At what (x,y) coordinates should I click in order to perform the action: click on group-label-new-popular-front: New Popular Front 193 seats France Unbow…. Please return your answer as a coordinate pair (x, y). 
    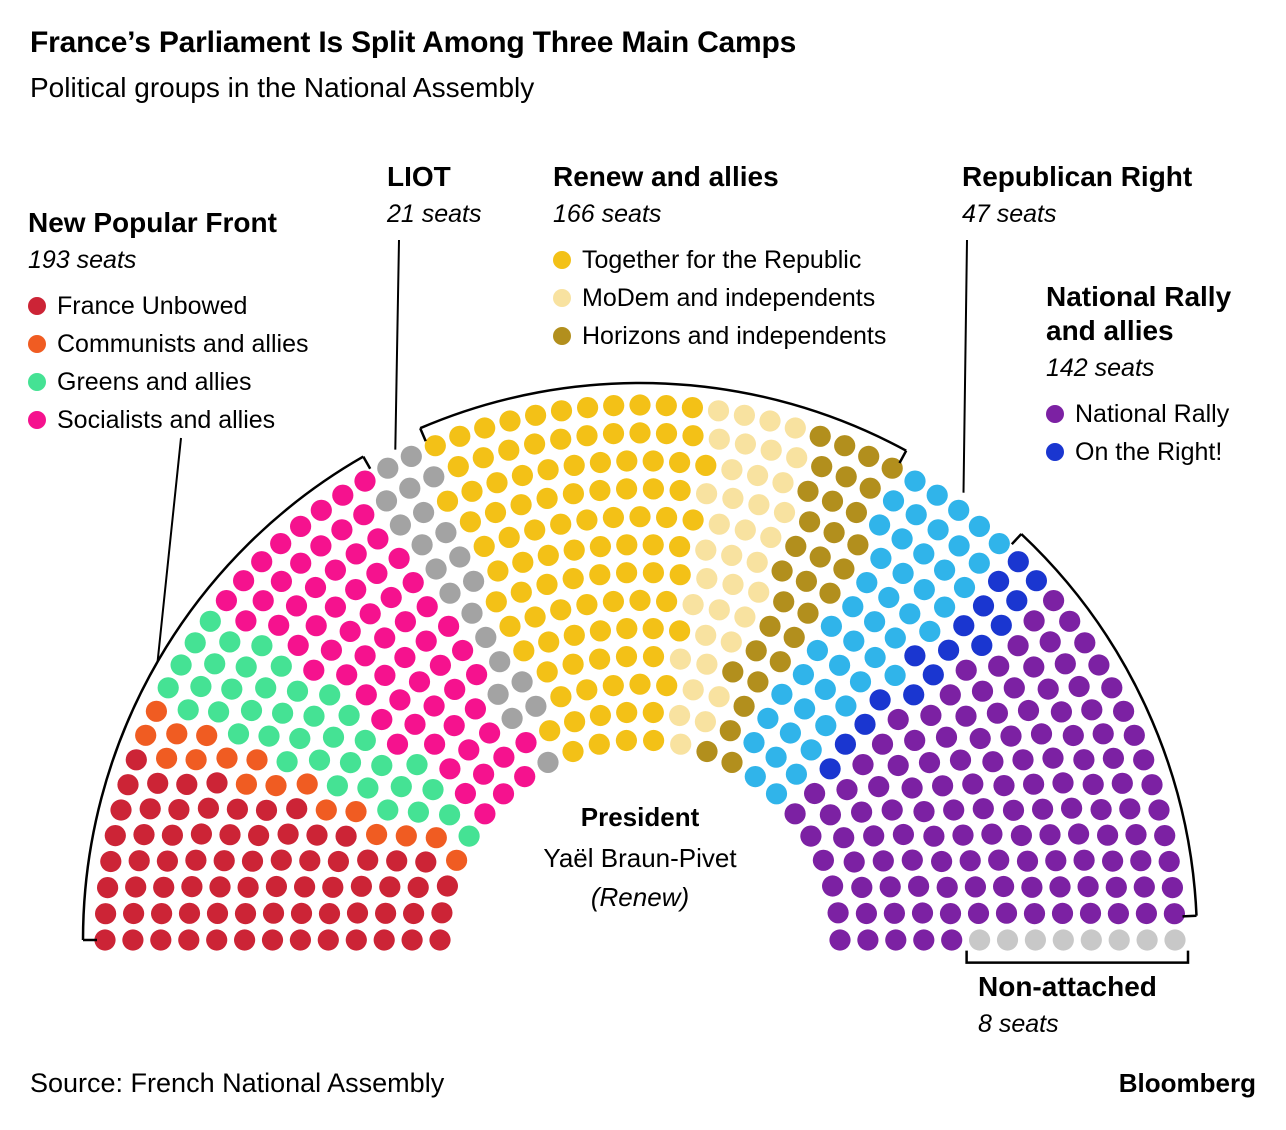
    Looking at the image, I should click on (168, 322).